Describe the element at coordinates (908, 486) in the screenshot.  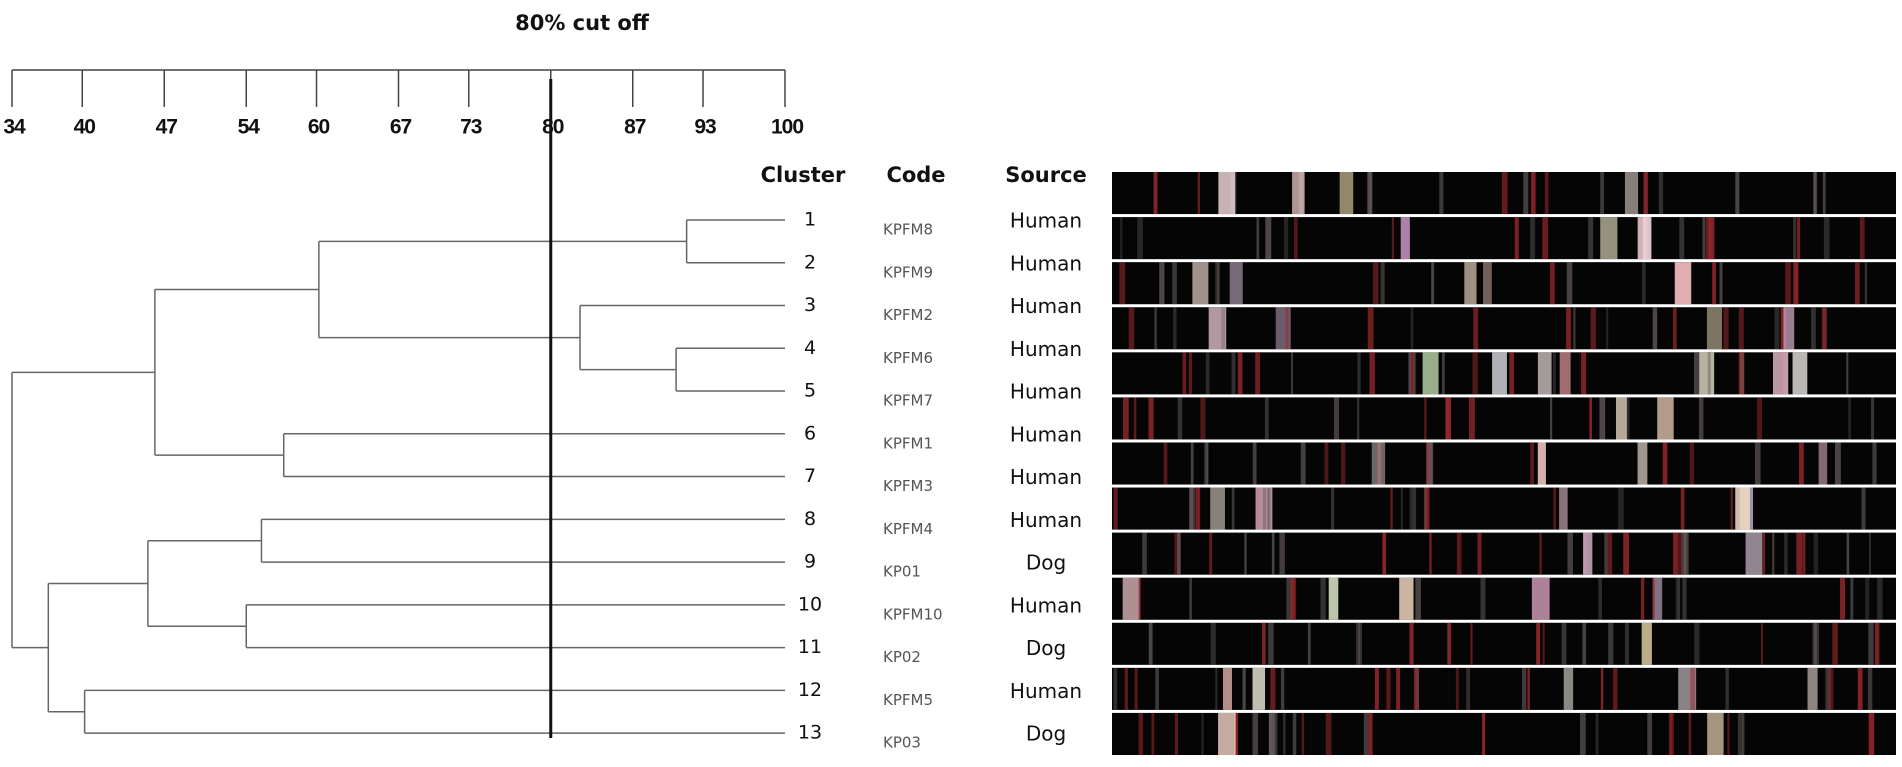
I see `isolate-code: KPFM3` at that location.